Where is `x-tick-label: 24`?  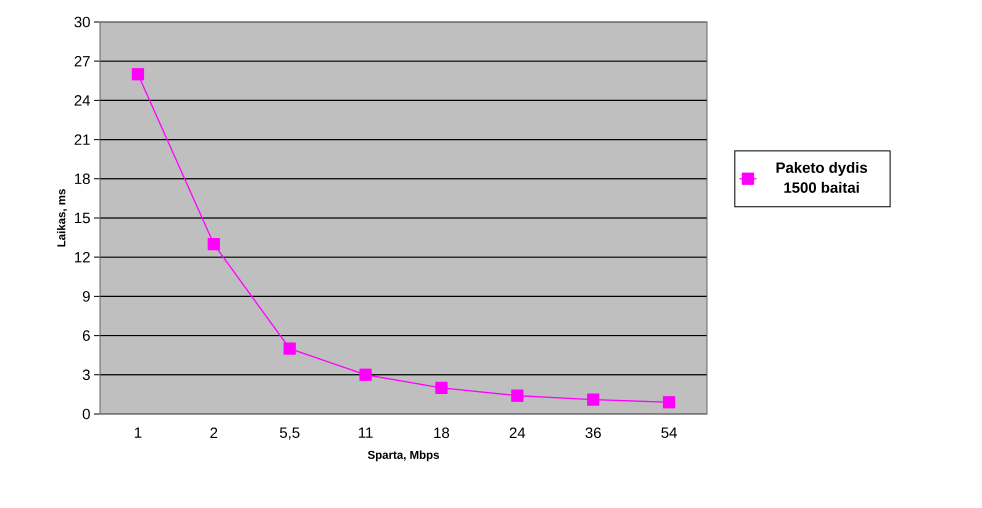 x-tick-label: 24 is located at coordinates (518, 433).